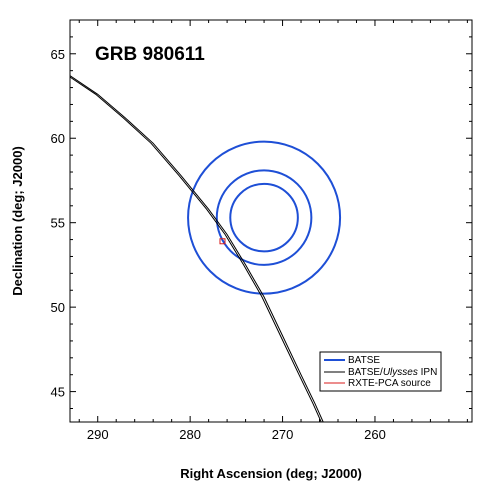  Describe the element at coordinates (58, 54) in the screenshot. I see `y-tick-label-4: 65` at that location.